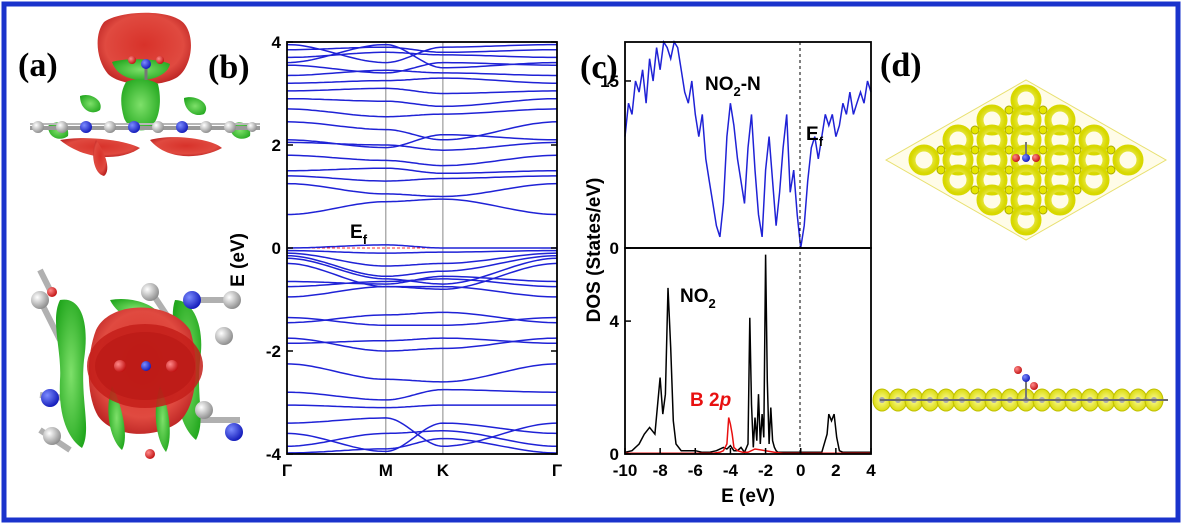  I want to click on panel-label-c: (c), so click(599, 67).